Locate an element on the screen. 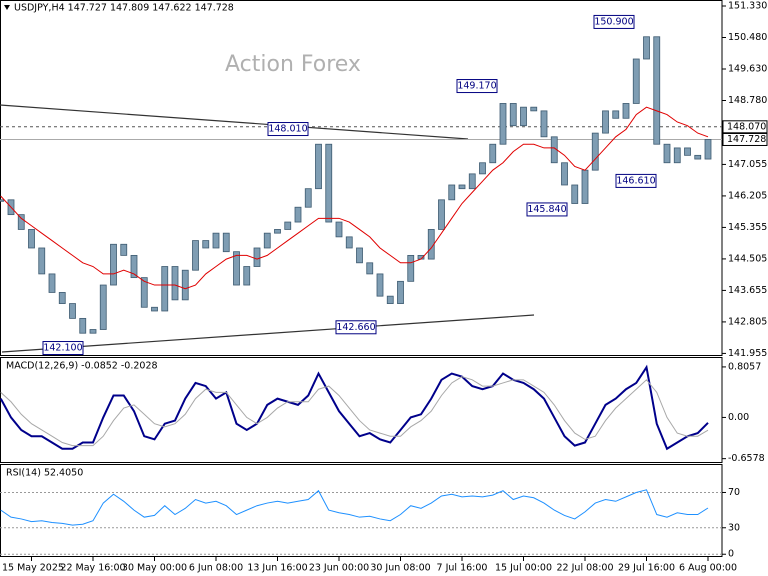 This screenshot has width=768, height=576. reference-label: 148.070 is located at coordinates (746, 126).